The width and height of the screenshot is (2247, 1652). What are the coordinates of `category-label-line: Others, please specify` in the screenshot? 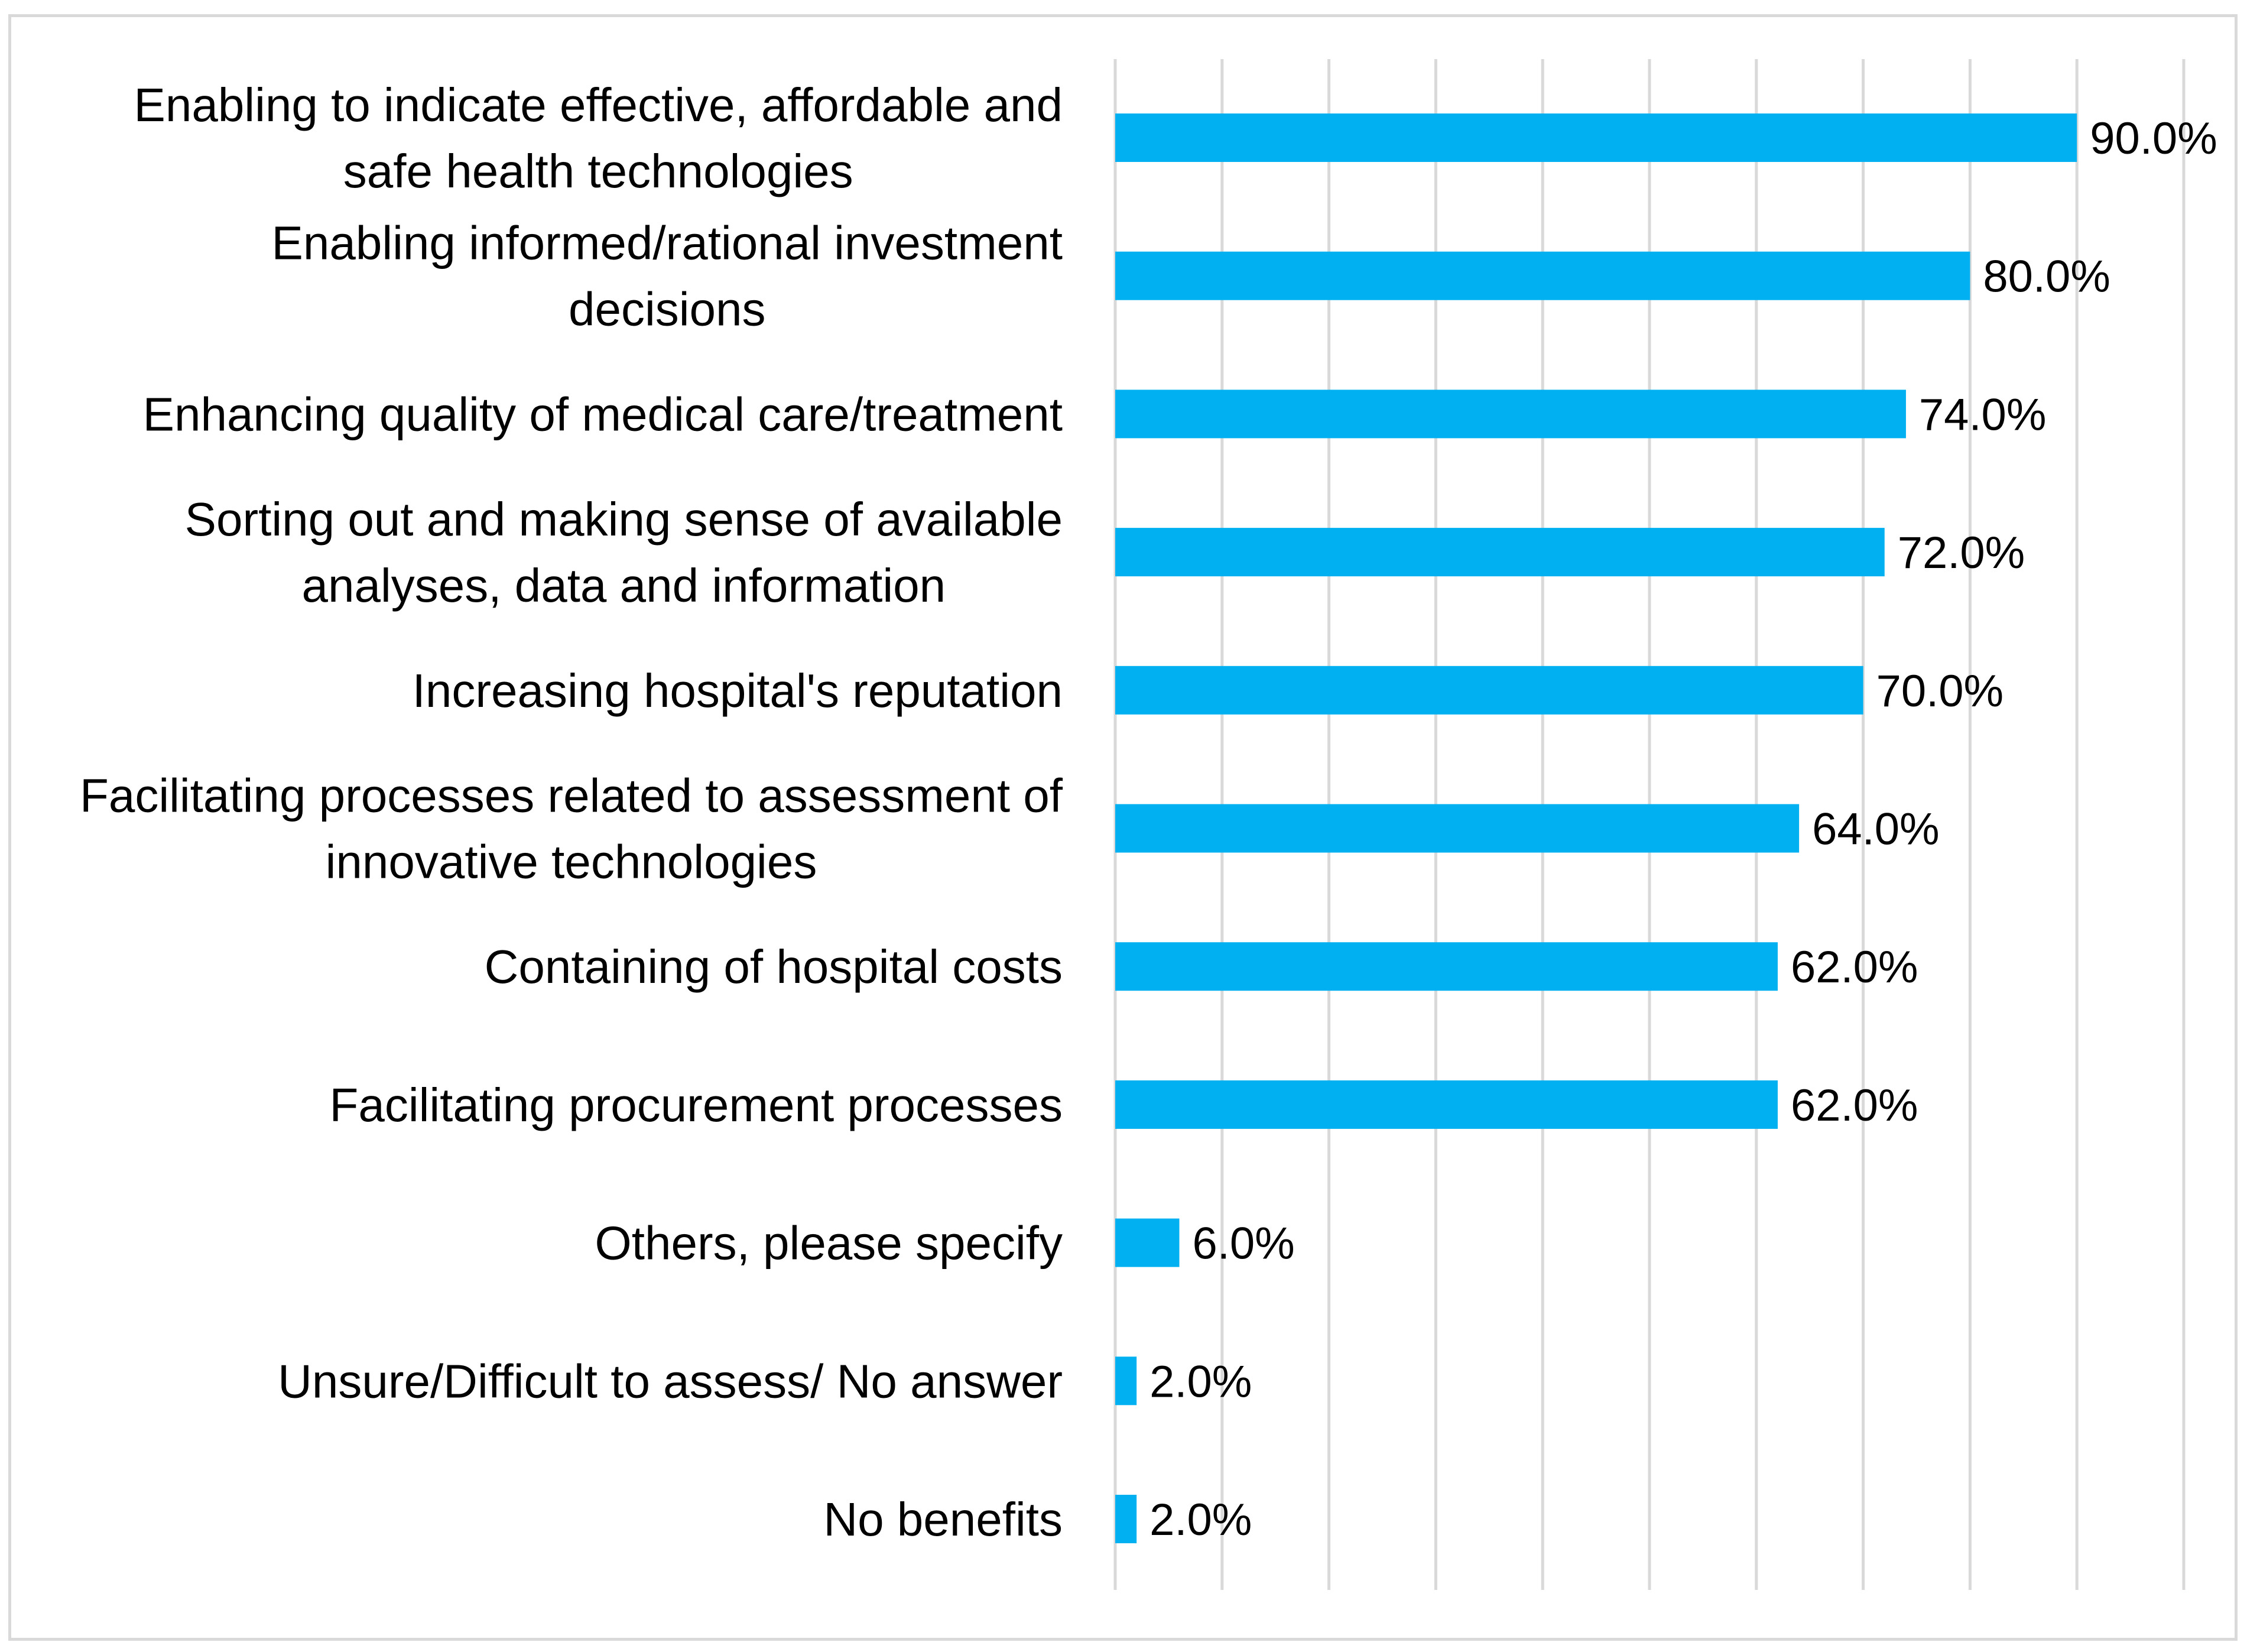 It's located at (829, 1244).